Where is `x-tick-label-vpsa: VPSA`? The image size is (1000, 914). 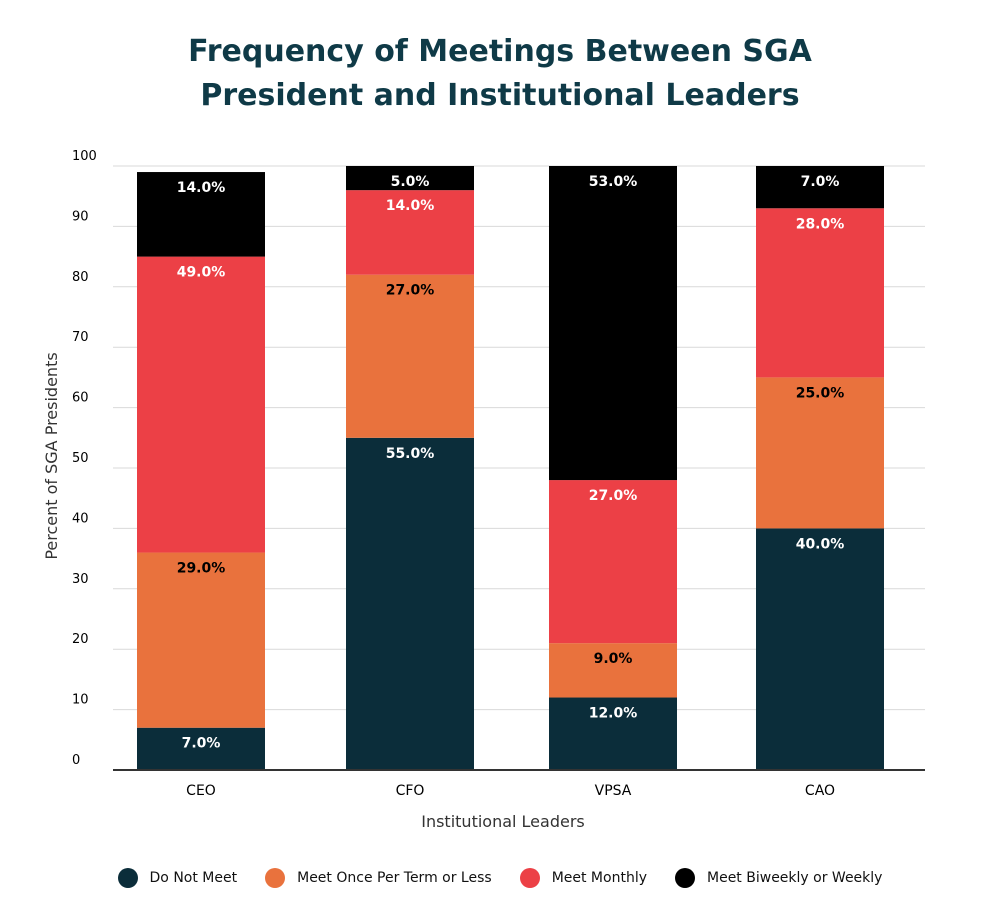
x-tick-label-vpsa: VPSA is located at coordinates (613, 791).